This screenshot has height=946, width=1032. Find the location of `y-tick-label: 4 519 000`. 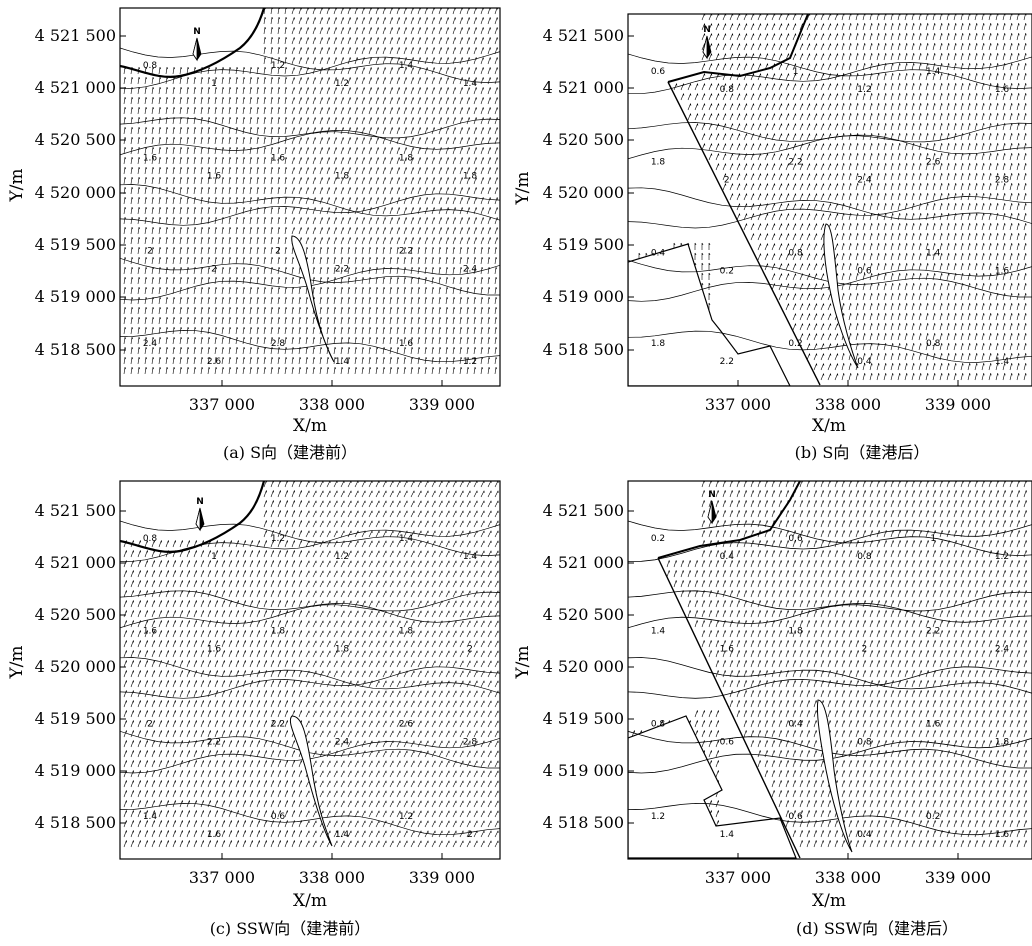

y-tick-label: 4 519 000 is located at coordinates (75, 296).